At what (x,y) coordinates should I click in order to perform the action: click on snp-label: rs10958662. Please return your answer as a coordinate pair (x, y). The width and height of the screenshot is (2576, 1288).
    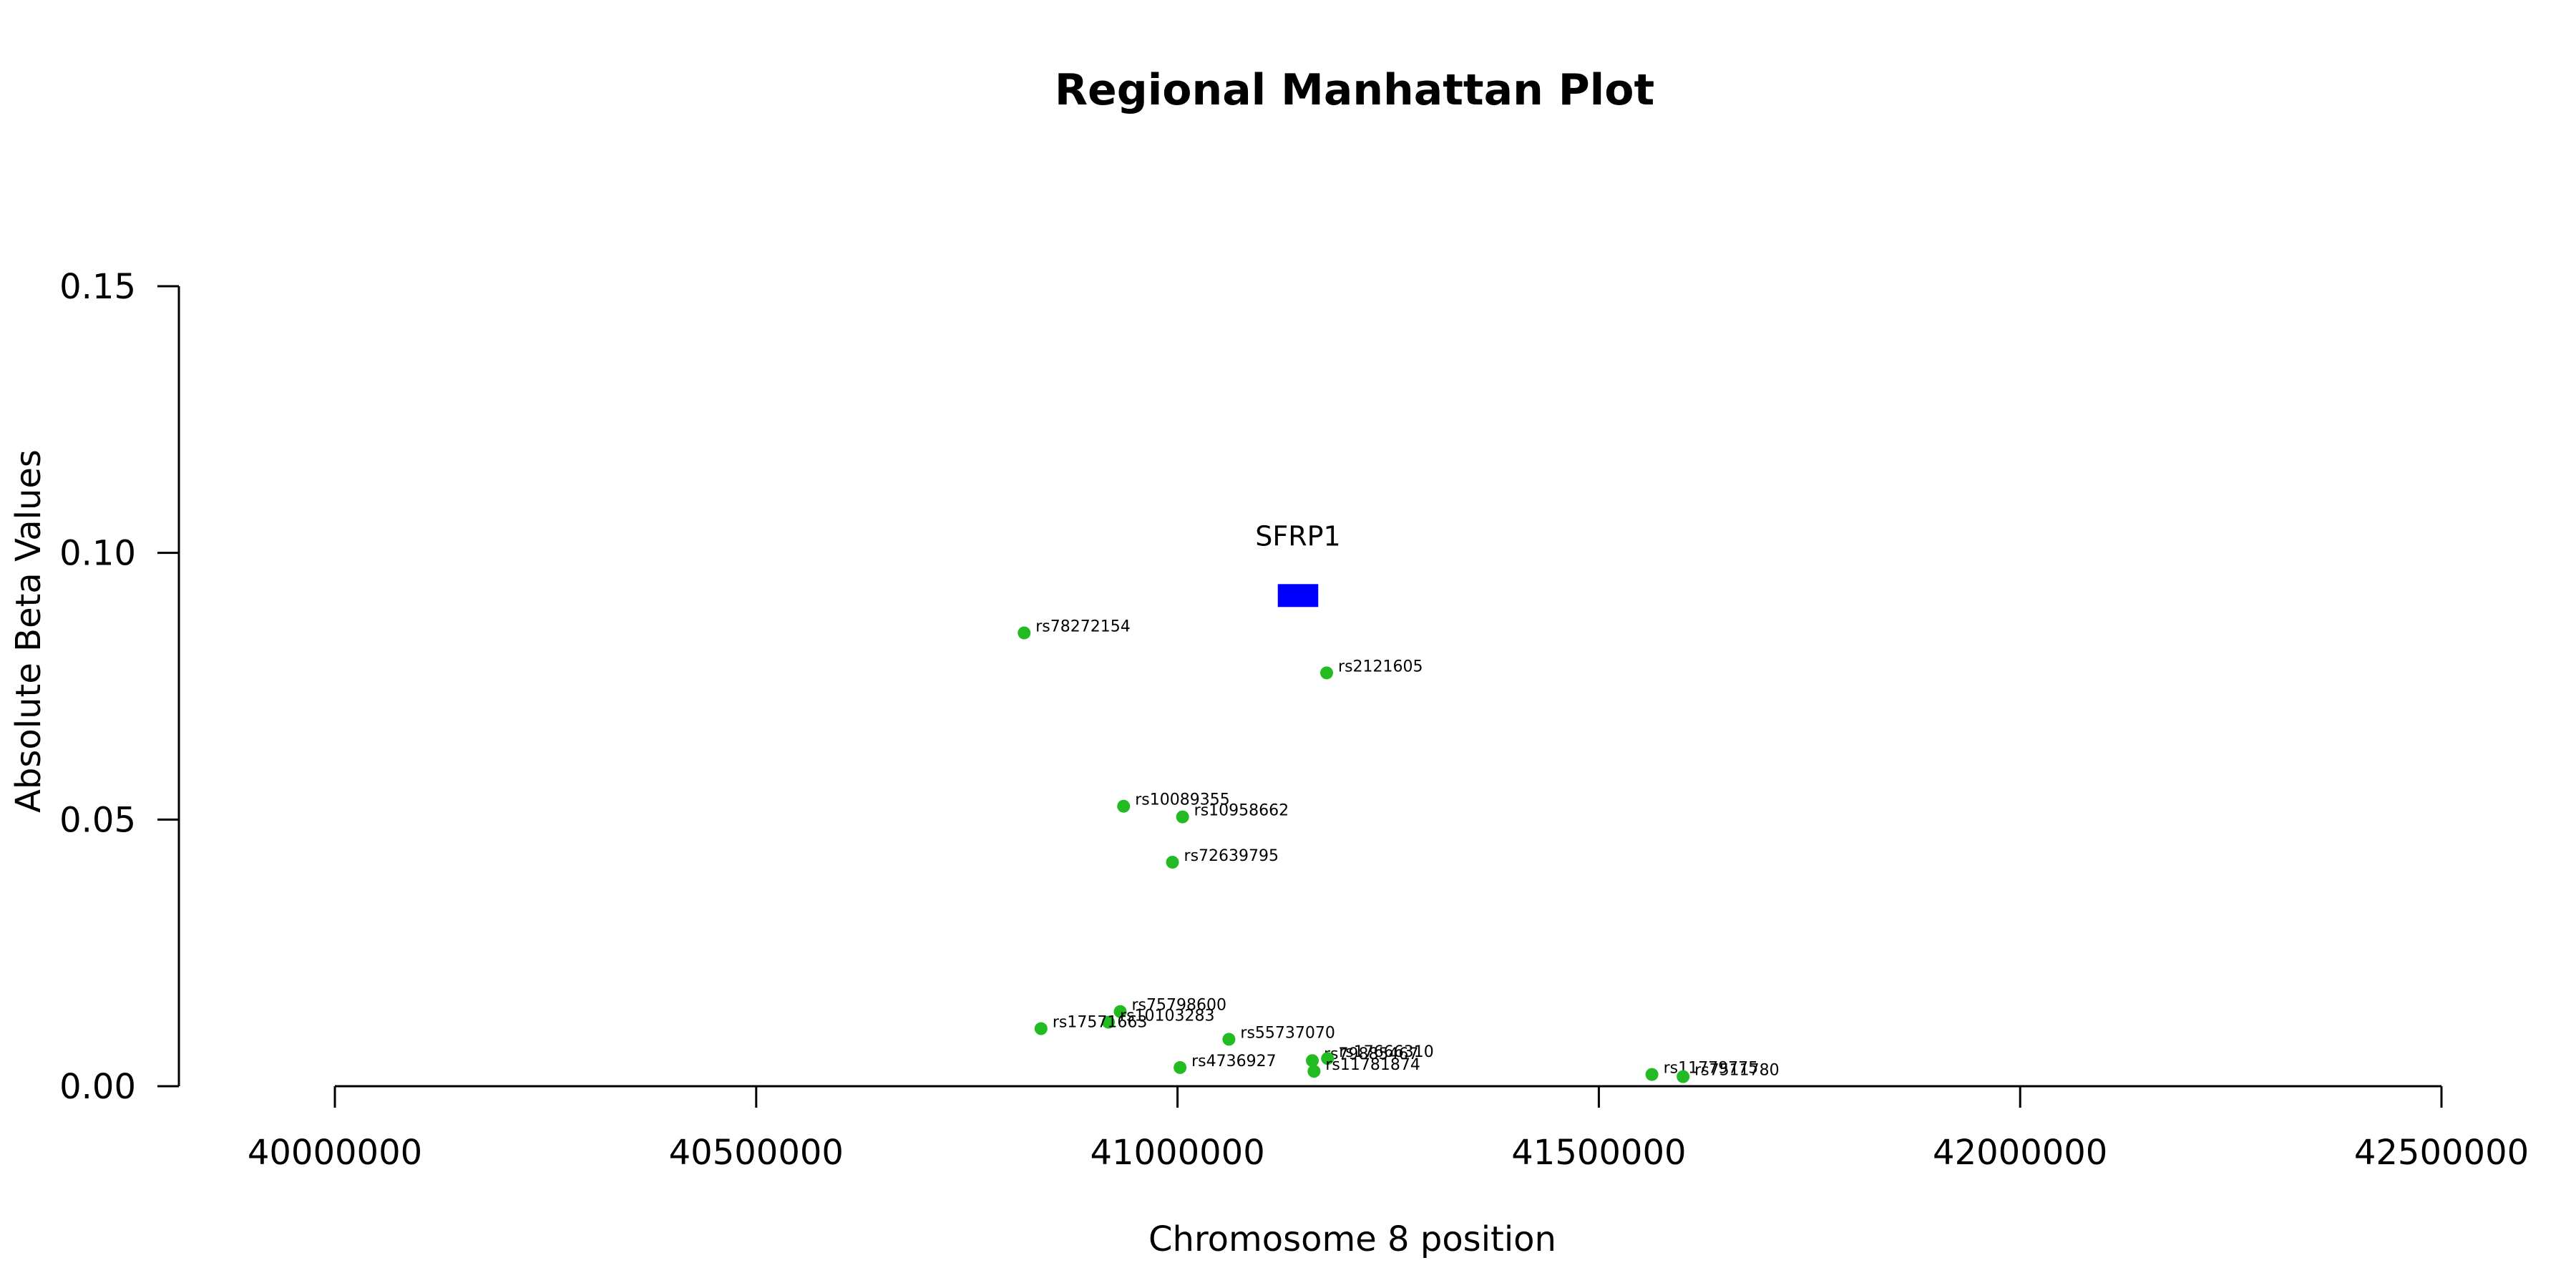
    Looking at the image, I should click on (1241, 811).